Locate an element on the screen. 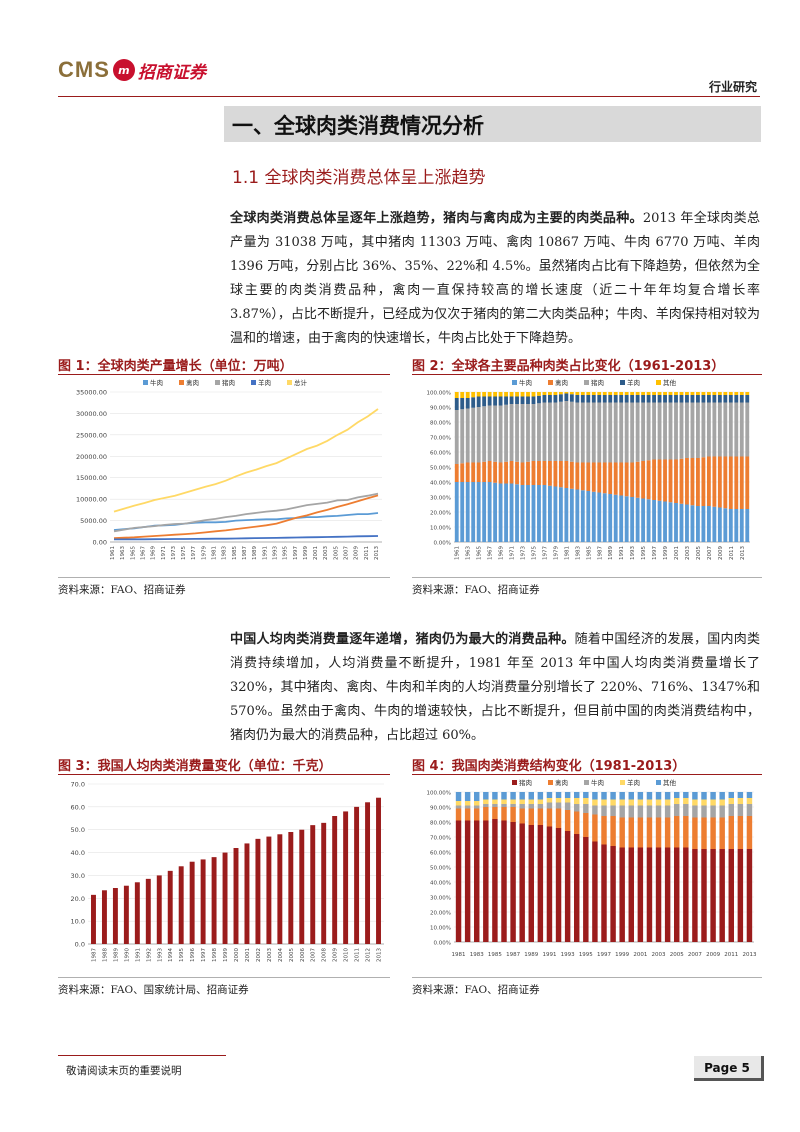 The height and width of the screenshot is (1132, 800). page-number-box is located at coordinates (729, 1068).